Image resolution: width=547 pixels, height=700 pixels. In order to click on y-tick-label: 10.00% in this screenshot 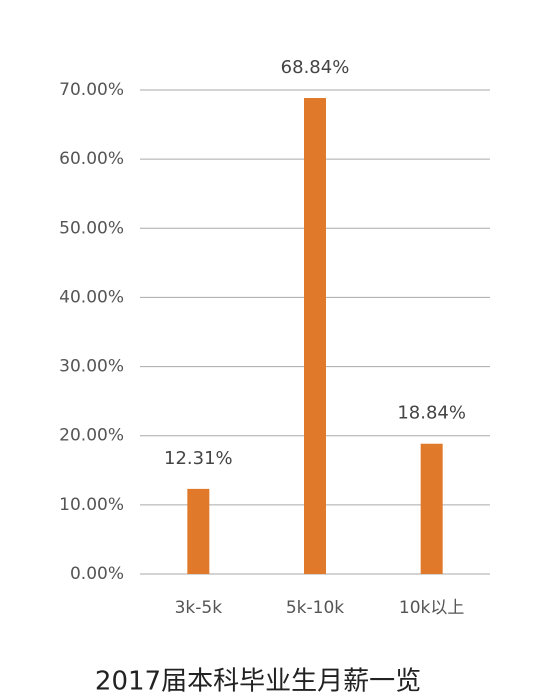, I will do `click(91, 505)`.